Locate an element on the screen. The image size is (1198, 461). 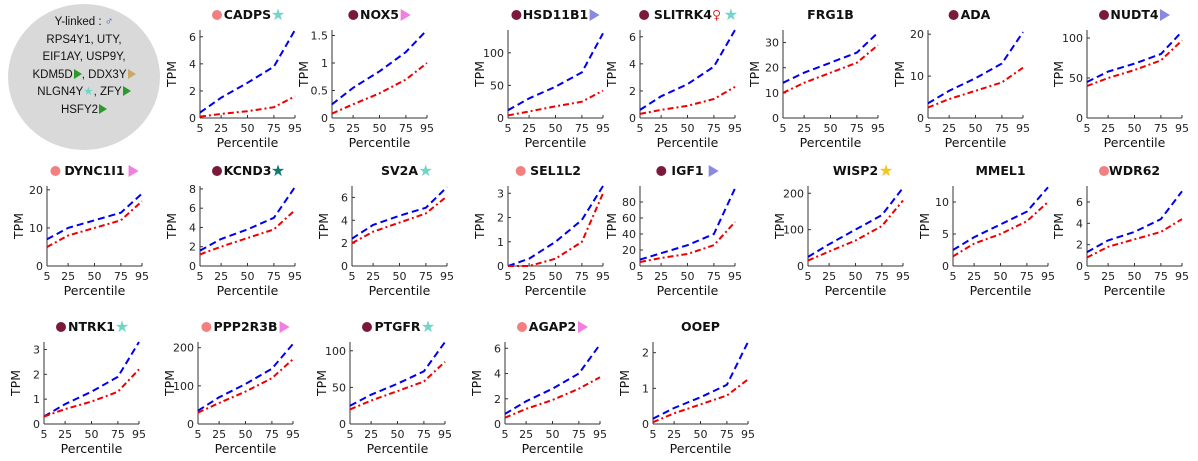
legend-gene-zfy: , ZFY is located at coordinates (107, 92).